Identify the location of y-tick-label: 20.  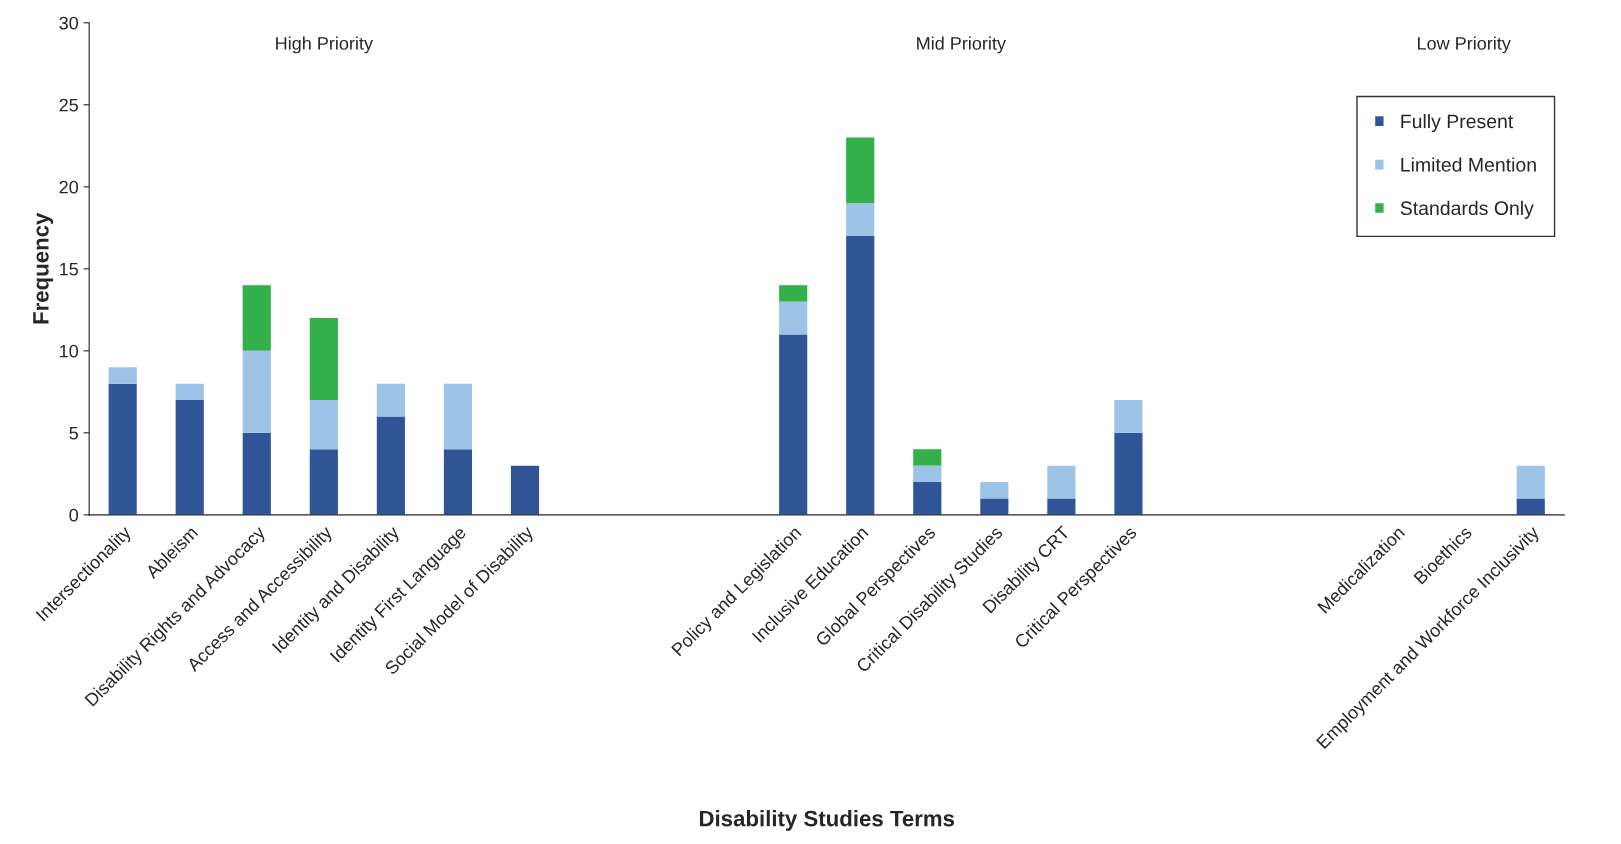
(69, 187).